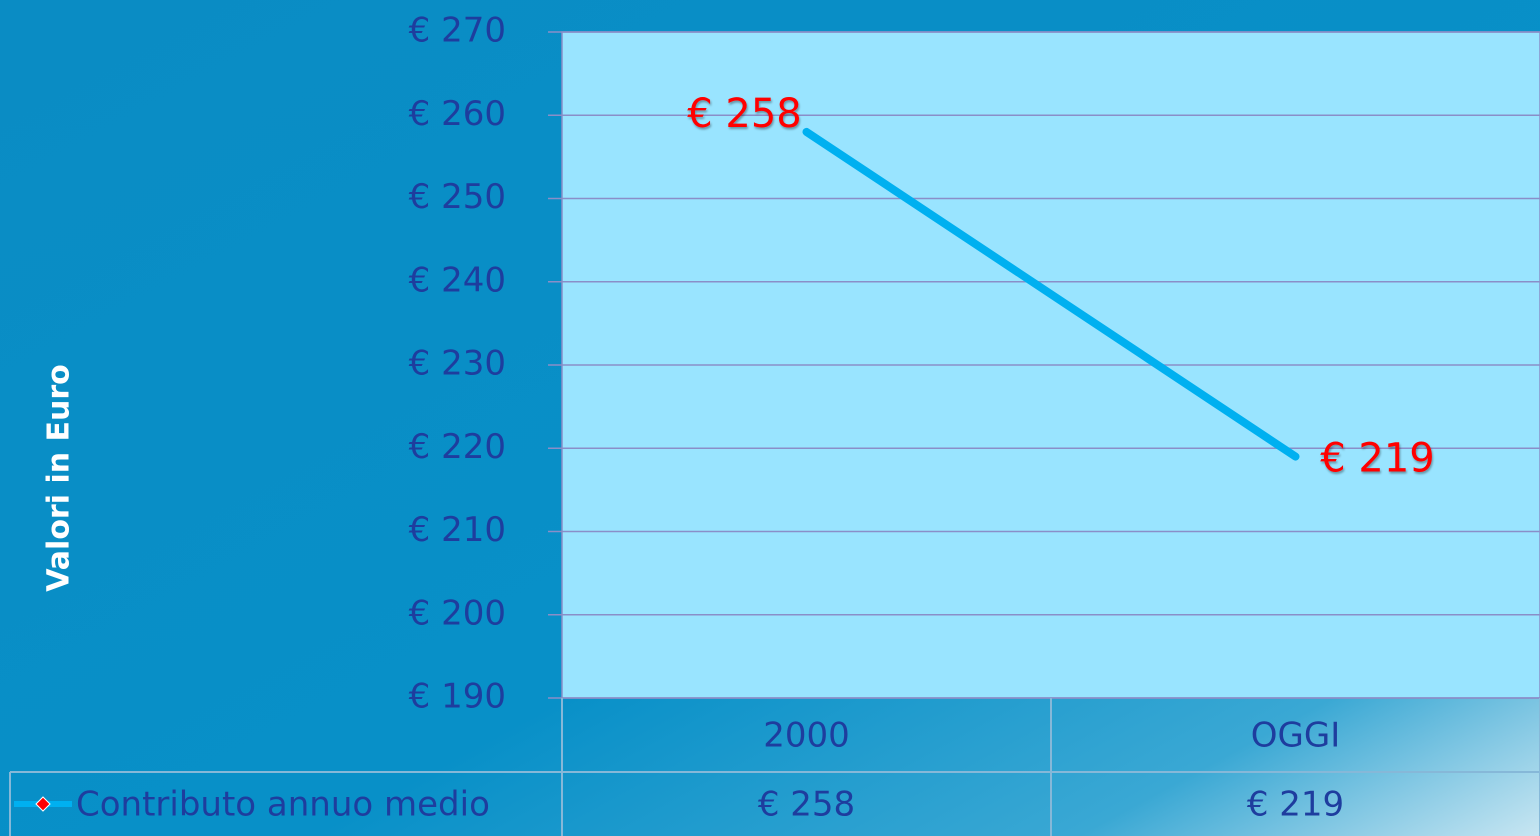 The image size is (1540, 836). I want to click on table-cell: € 219, so click(1295, 805).